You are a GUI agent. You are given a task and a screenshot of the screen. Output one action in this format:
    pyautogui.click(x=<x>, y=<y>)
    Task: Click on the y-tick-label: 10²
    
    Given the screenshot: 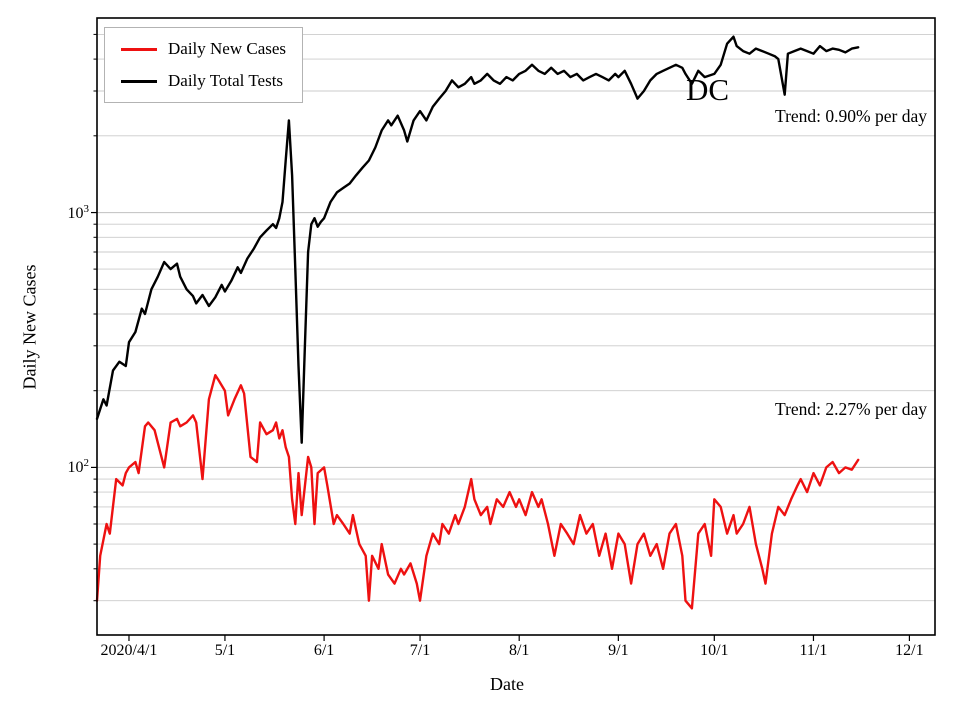 What is the action you would take?
    pyautogui.click(x=78, y=467)
    